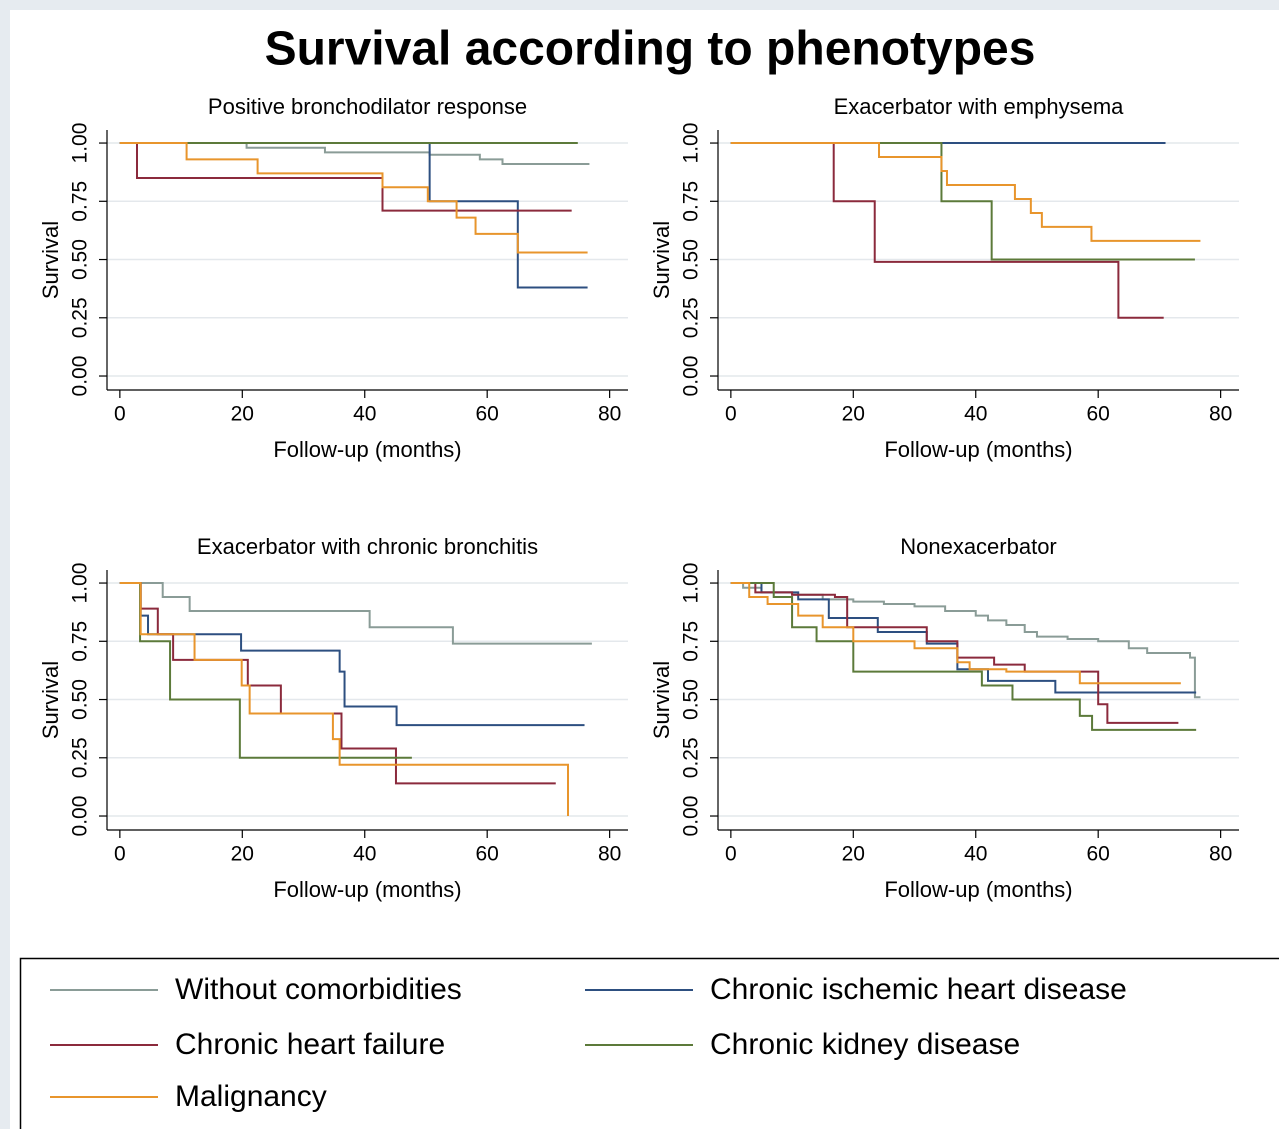  I want to click on panel-title: Exacerbator with emphysema, so click(979, 106).